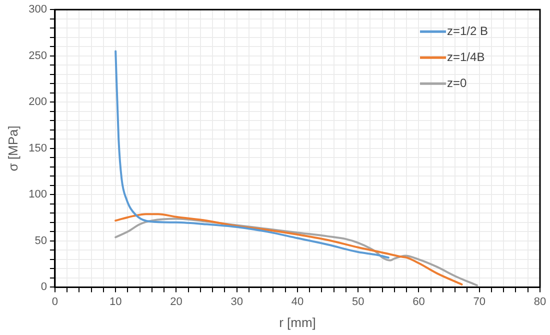  What do you see at coordinates (115, 302) in the screenshot?
I see `x-tick-label: 10` at bounding box center [115, 302].